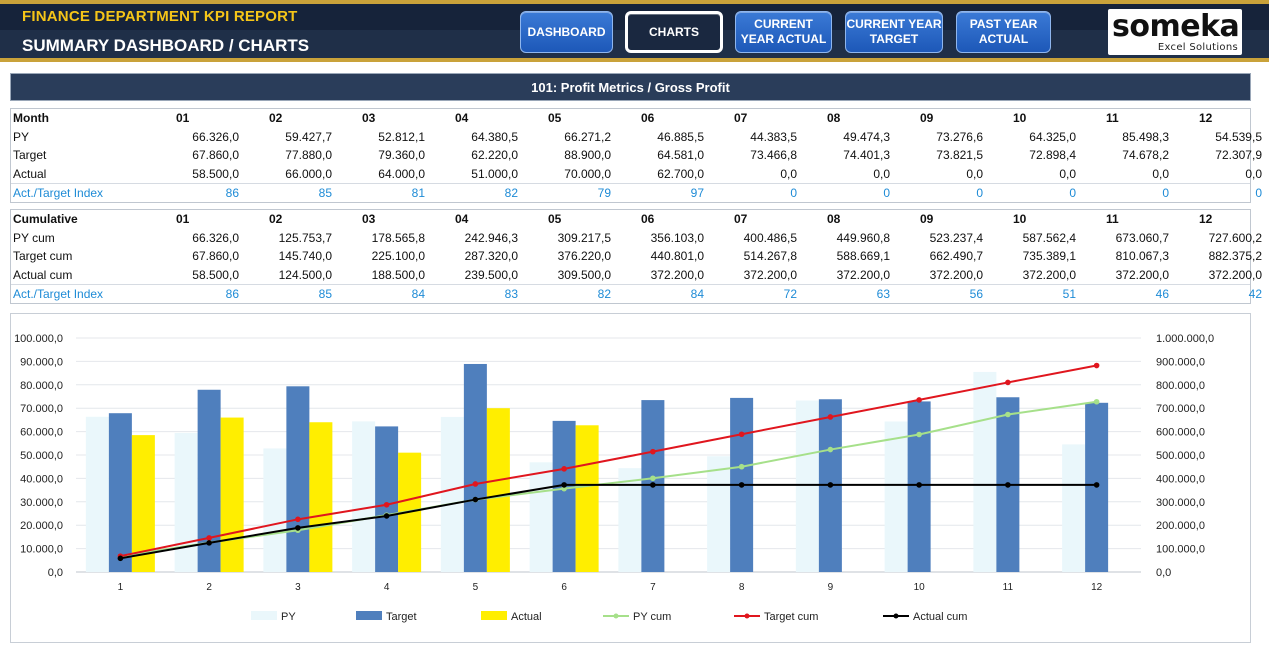 This screenshot has height=651, width=1269. I want to click on x-tick-label: 7, so click(653, 587).